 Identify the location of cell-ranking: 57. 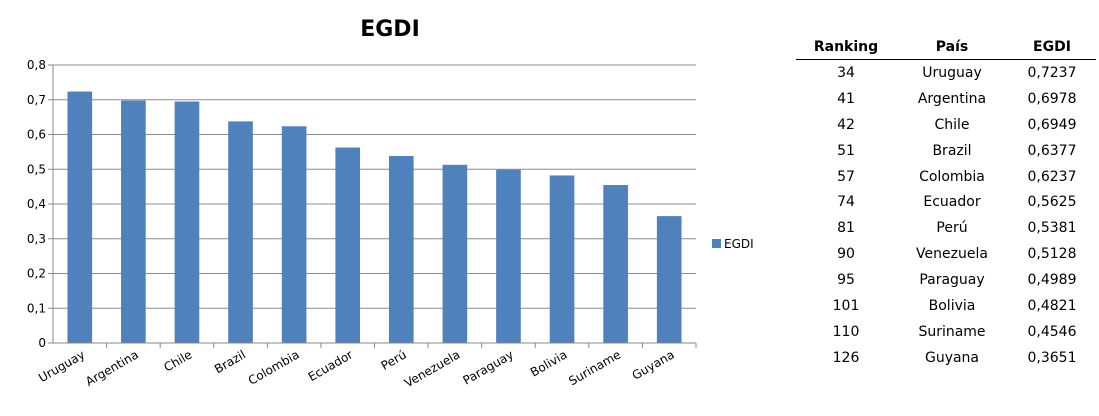
(846, 176).